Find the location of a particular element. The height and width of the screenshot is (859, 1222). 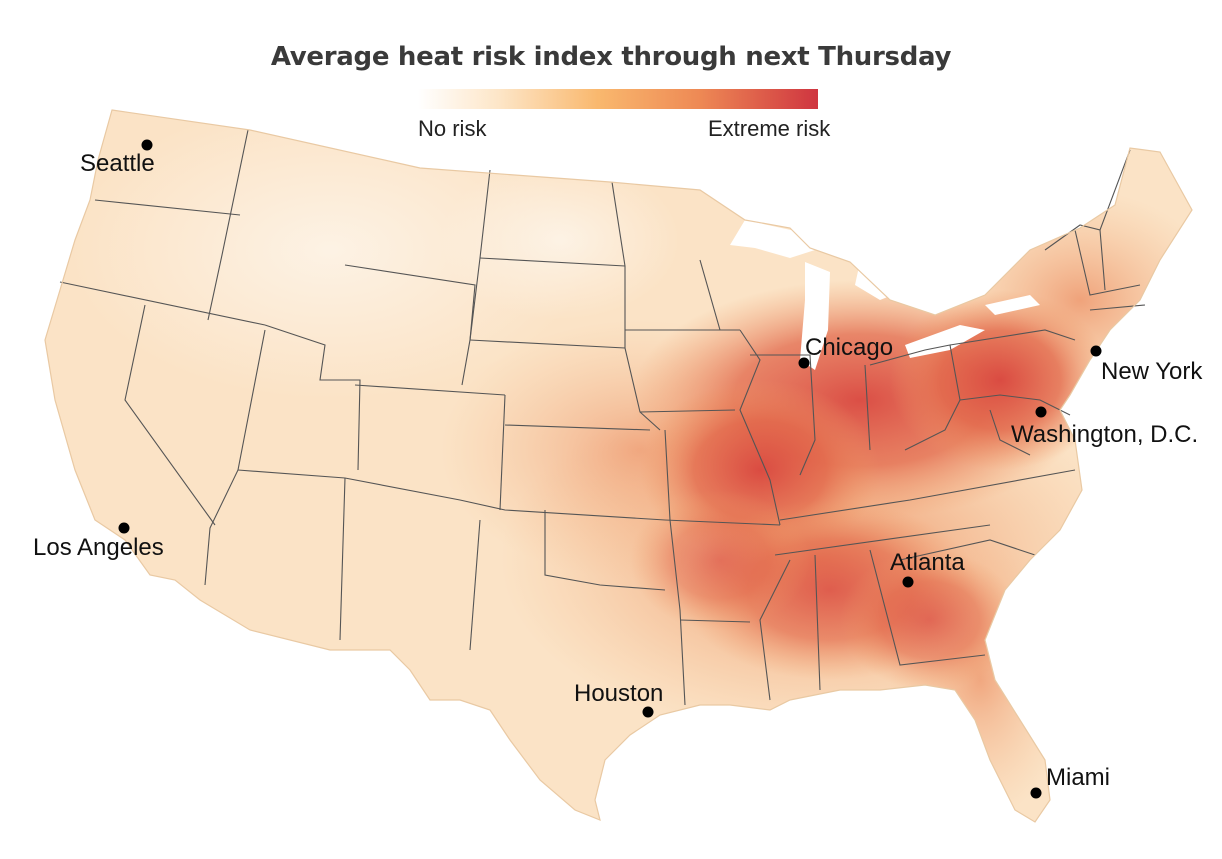

legend-color-bar is located at coordinates (618, 99).